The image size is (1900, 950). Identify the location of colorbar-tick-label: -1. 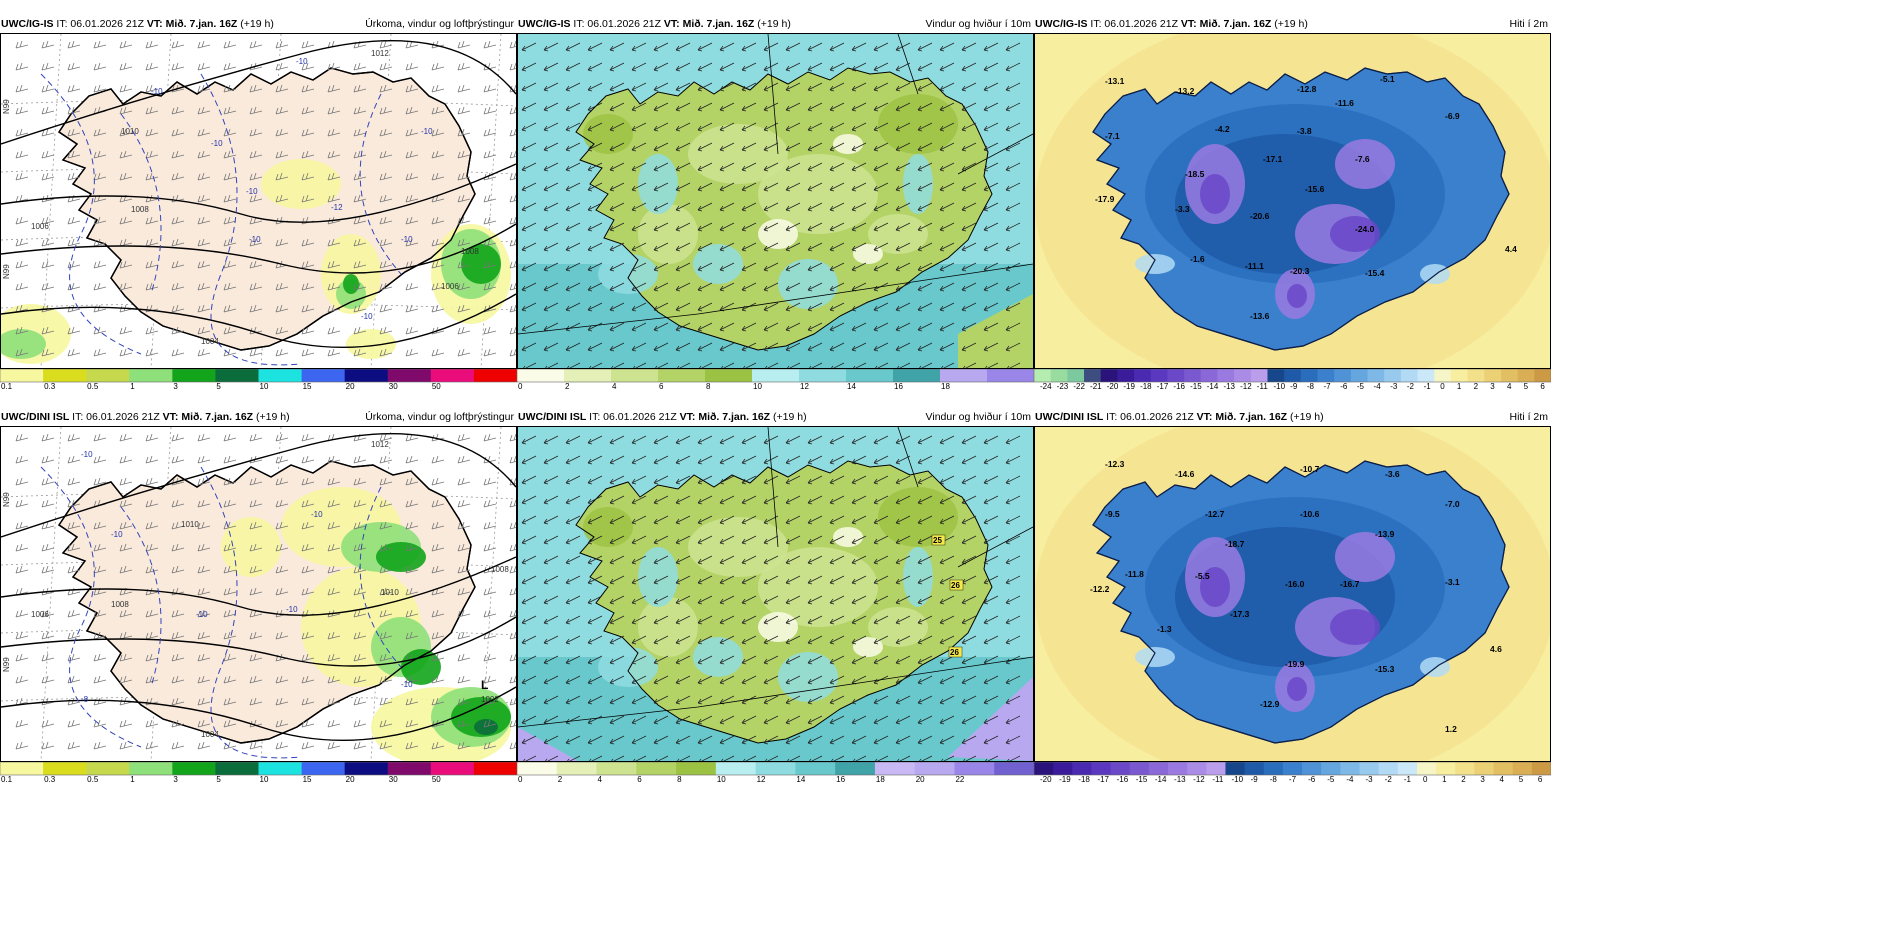
(1408, 779).